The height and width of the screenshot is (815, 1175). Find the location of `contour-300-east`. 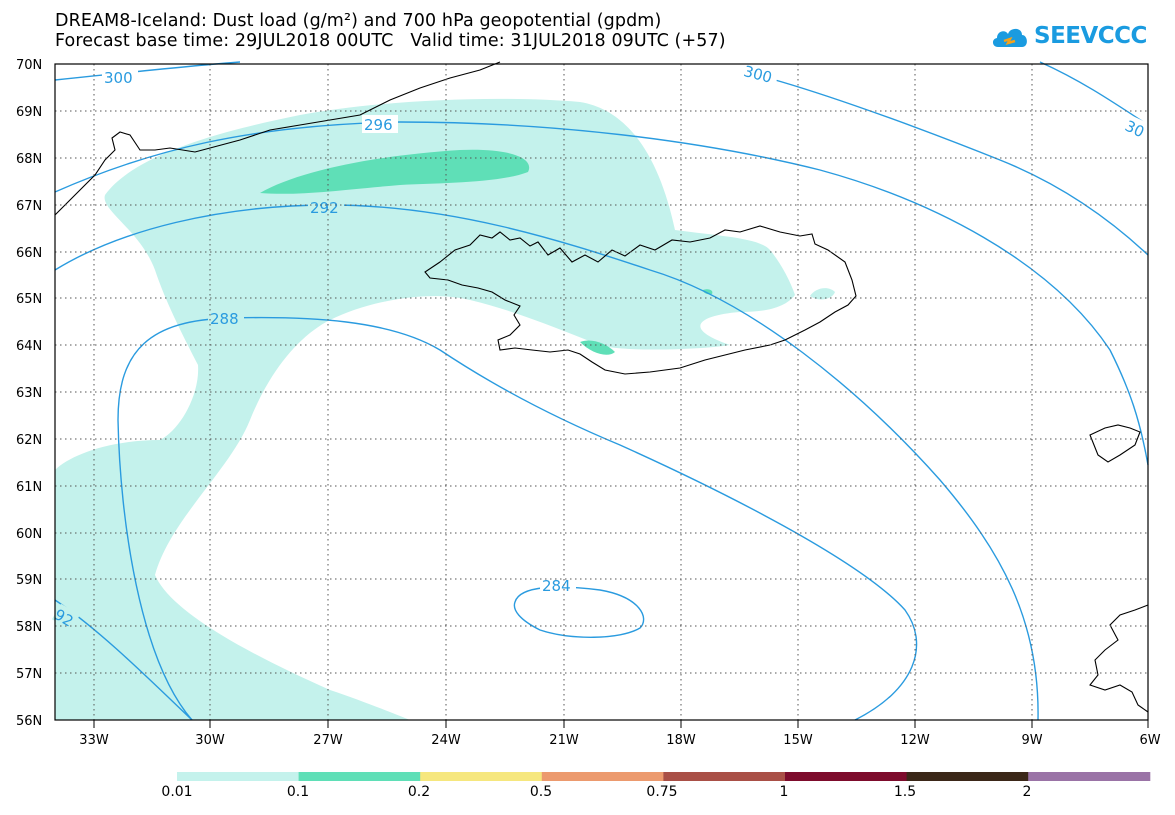

contour-300-east is located at coordinates (946, 163).